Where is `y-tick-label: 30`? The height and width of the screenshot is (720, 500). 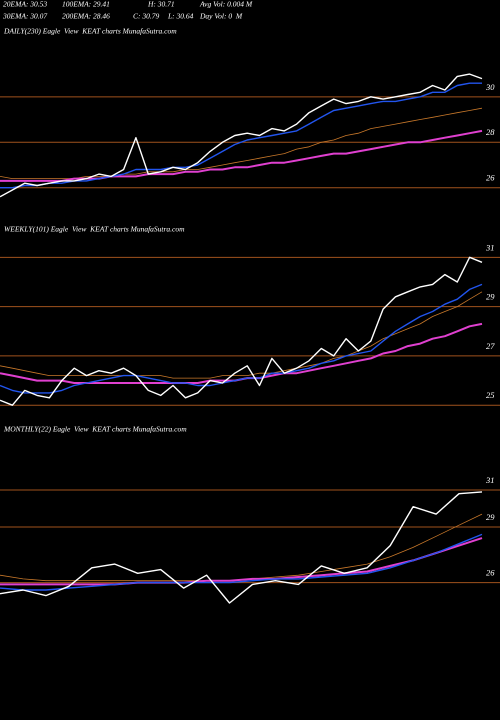 y-tick-label: 30 is located at coordinates (490, 87).